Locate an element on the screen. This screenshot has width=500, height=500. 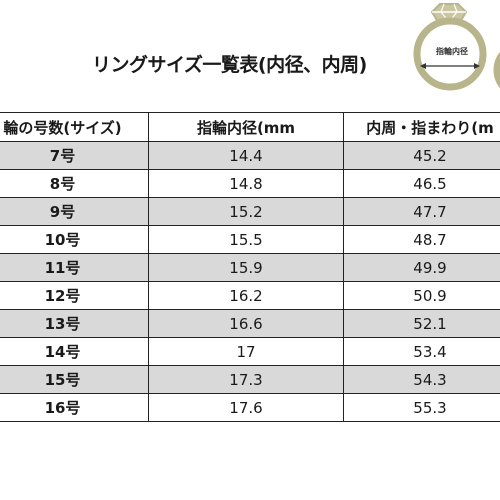
cell-diameter: 17.3 is located at coordinates (246, 379).